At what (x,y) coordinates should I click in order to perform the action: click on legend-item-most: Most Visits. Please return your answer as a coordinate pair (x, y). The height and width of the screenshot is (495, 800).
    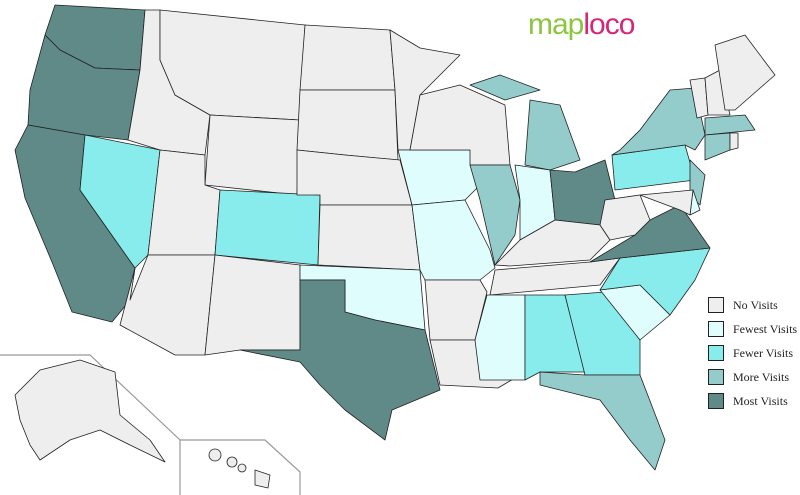
    Looking at the image, I should click on (752, 401).